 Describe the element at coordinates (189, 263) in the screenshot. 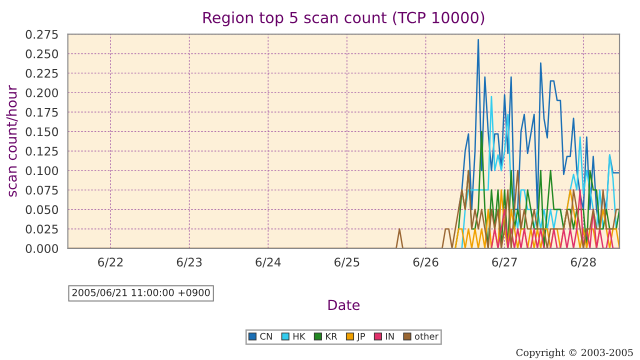

I see `x-tick-label: 6/23` at that location.